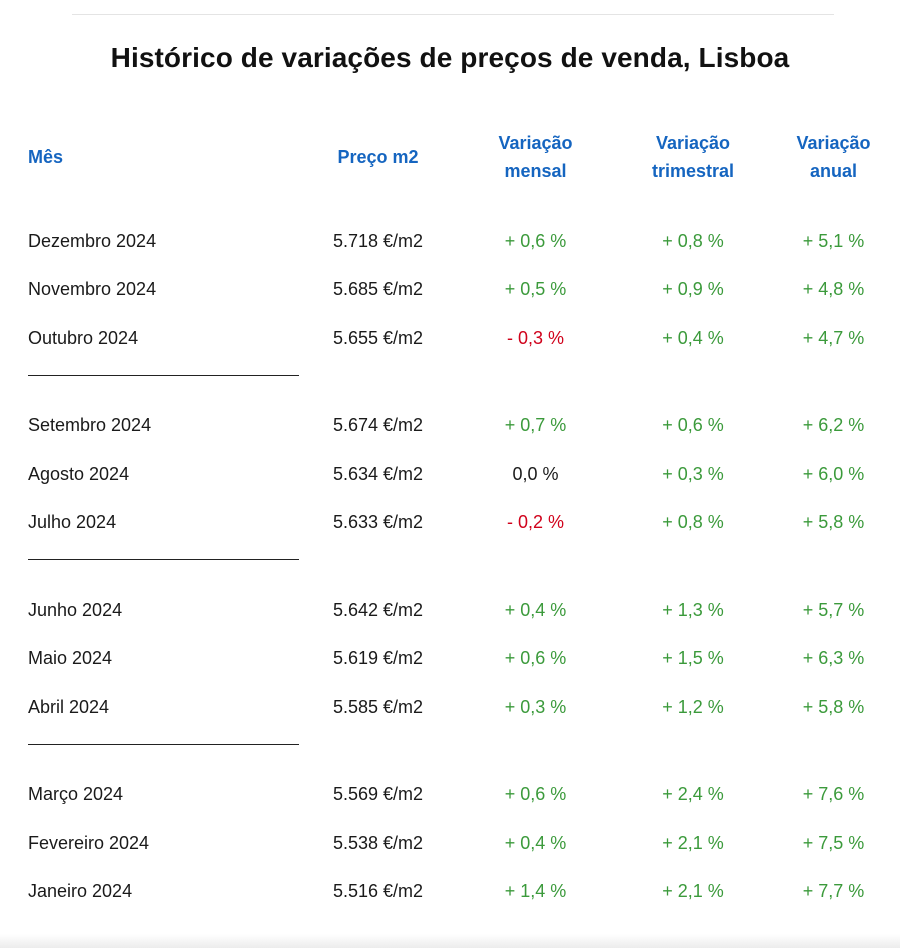  I want to click on annual-change-cell: + 6,2 %, so click(833, 425).